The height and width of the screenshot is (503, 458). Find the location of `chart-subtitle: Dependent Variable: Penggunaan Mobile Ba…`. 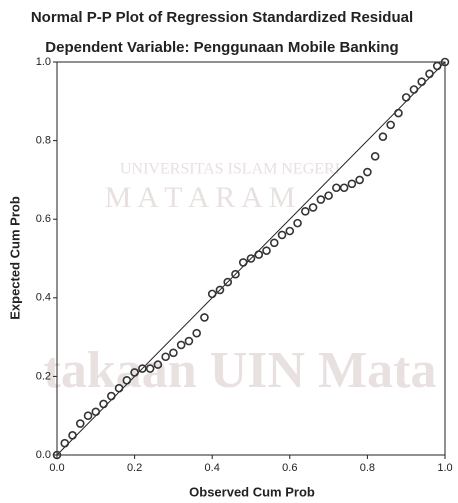

chart-subtitle: Dependent Variable: Penggunaan Mobile Ba… is located at coordinates (221, 47).